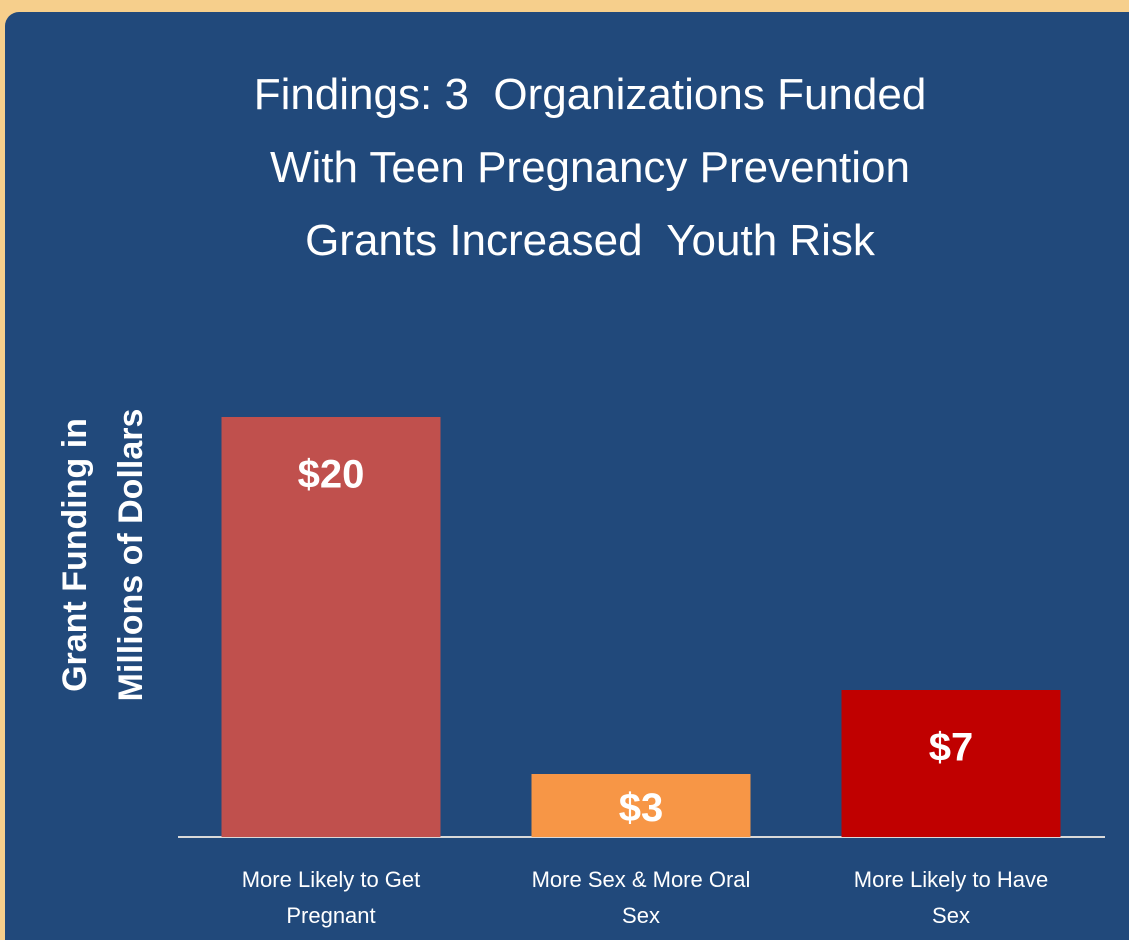 Image resolution: width=1129 pixels, height=940 pixels. Describe the element at coordinates (951, 748) in the screenshot. I see `value-label: $7` at that location.